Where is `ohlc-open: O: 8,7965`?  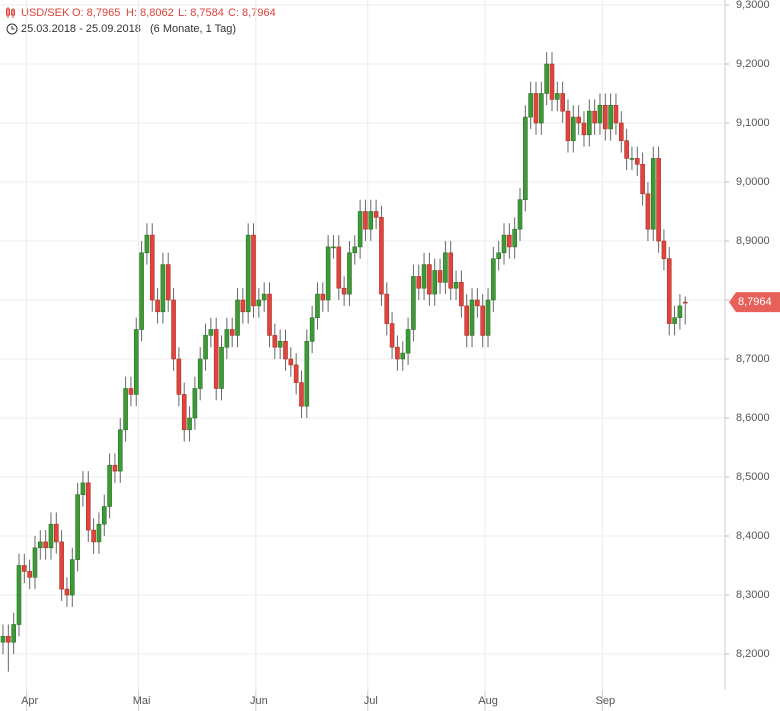 ohlc-open: O: 8,7965 is located at coordinates (96, 13).